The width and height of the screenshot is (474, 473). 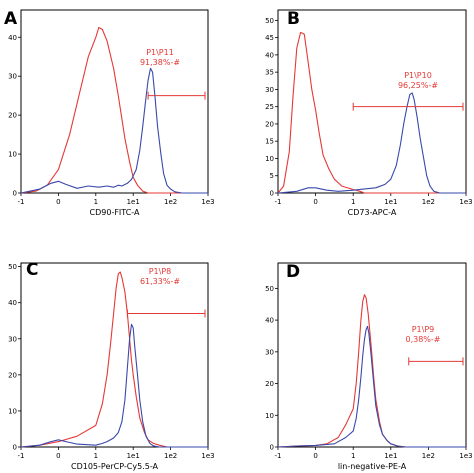 I want to click on x-tick-label-a: 1, so click(x=96, y=202).